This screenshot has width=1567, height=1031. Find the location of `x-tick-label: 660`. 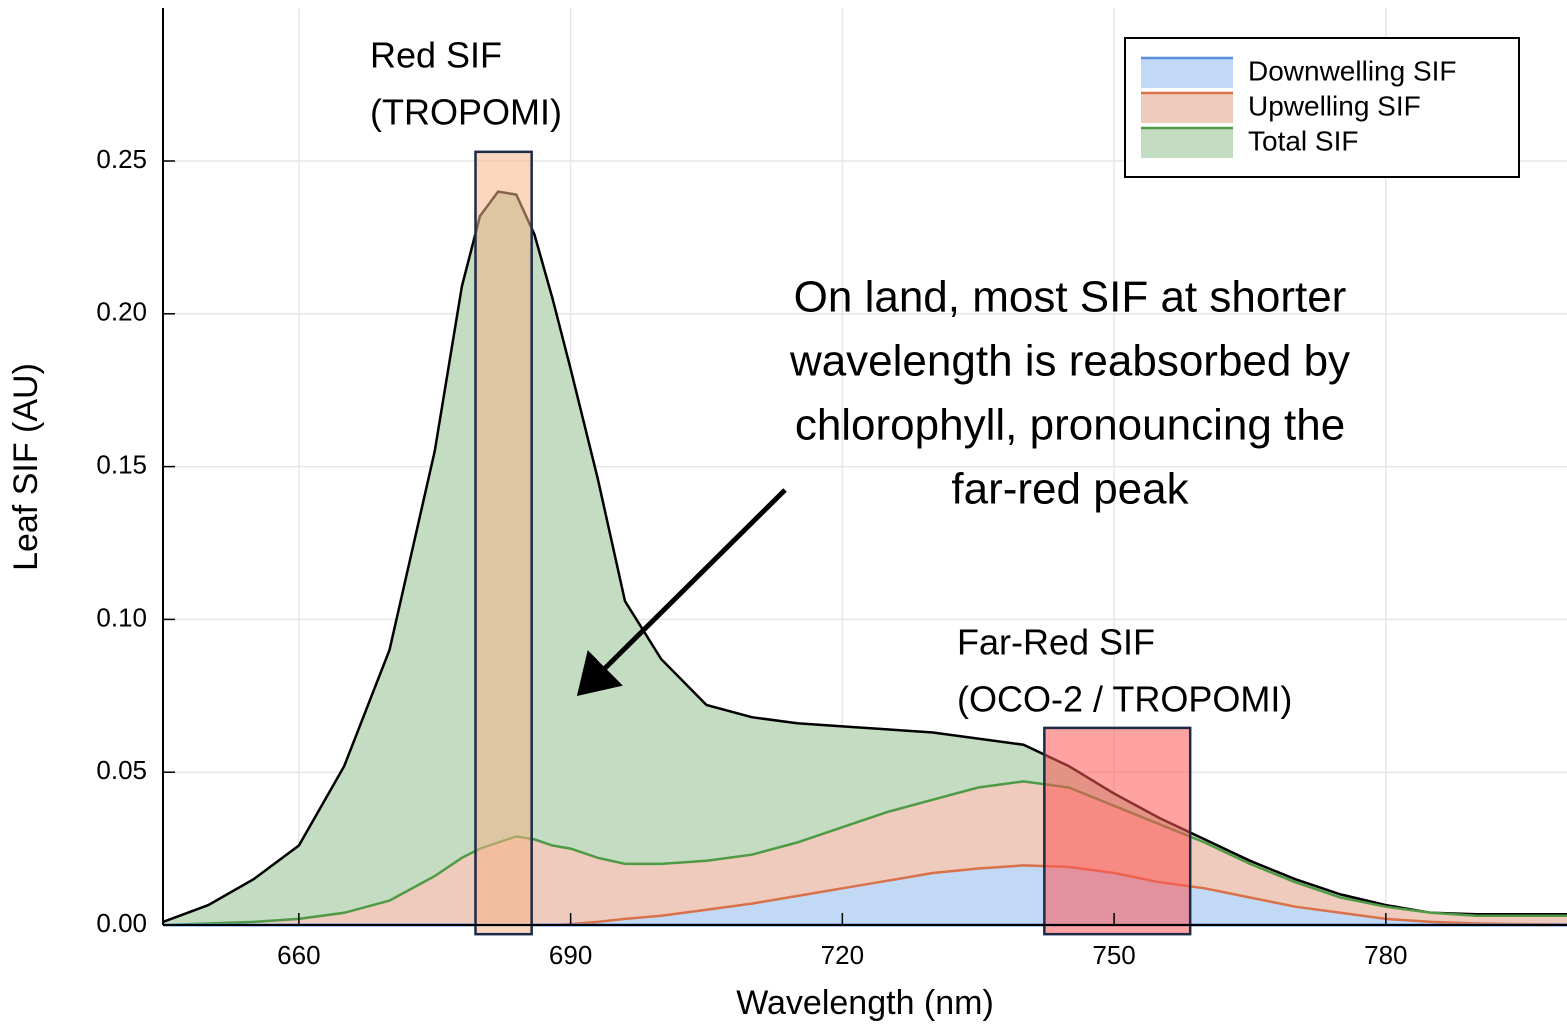

x-tick-label: 660 is located at coordinates (298, 955).